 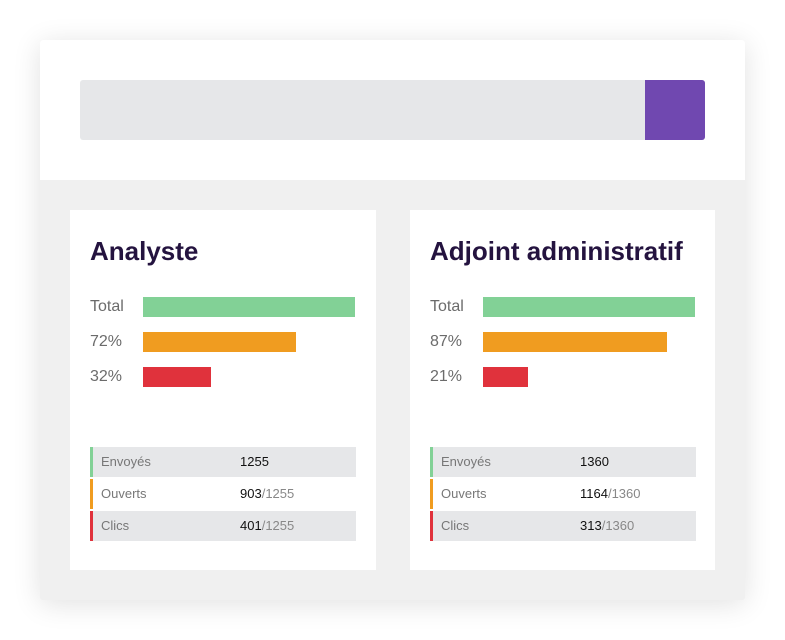 I want to click on stats-value: 1255, so click(x=254, y=462).